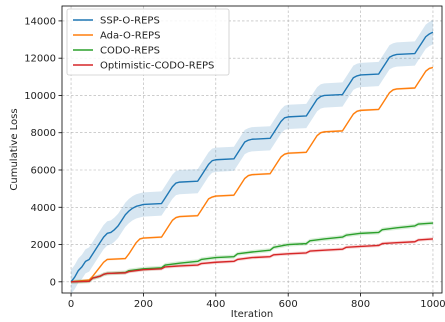 This screenshot has width=445, height=322. I want to click on y-tick-label: 6000, so click(43, 171).